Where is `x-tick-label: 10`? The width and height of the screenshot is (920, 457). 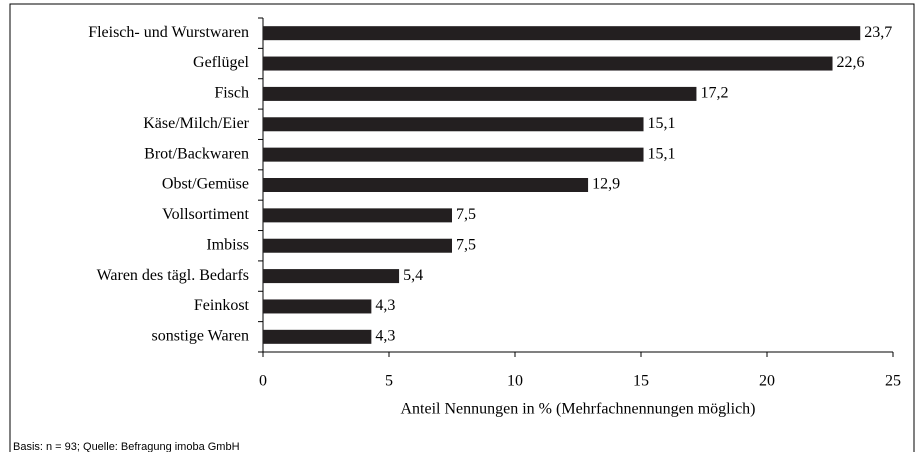
x-tick-label: 10 is located at coordinates (515, 381).